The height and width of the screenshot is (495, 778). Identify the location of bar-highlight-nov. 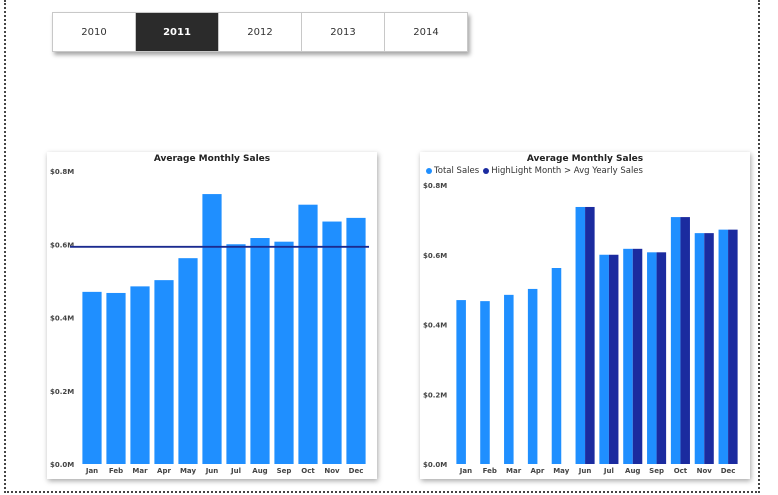
(709, 348).